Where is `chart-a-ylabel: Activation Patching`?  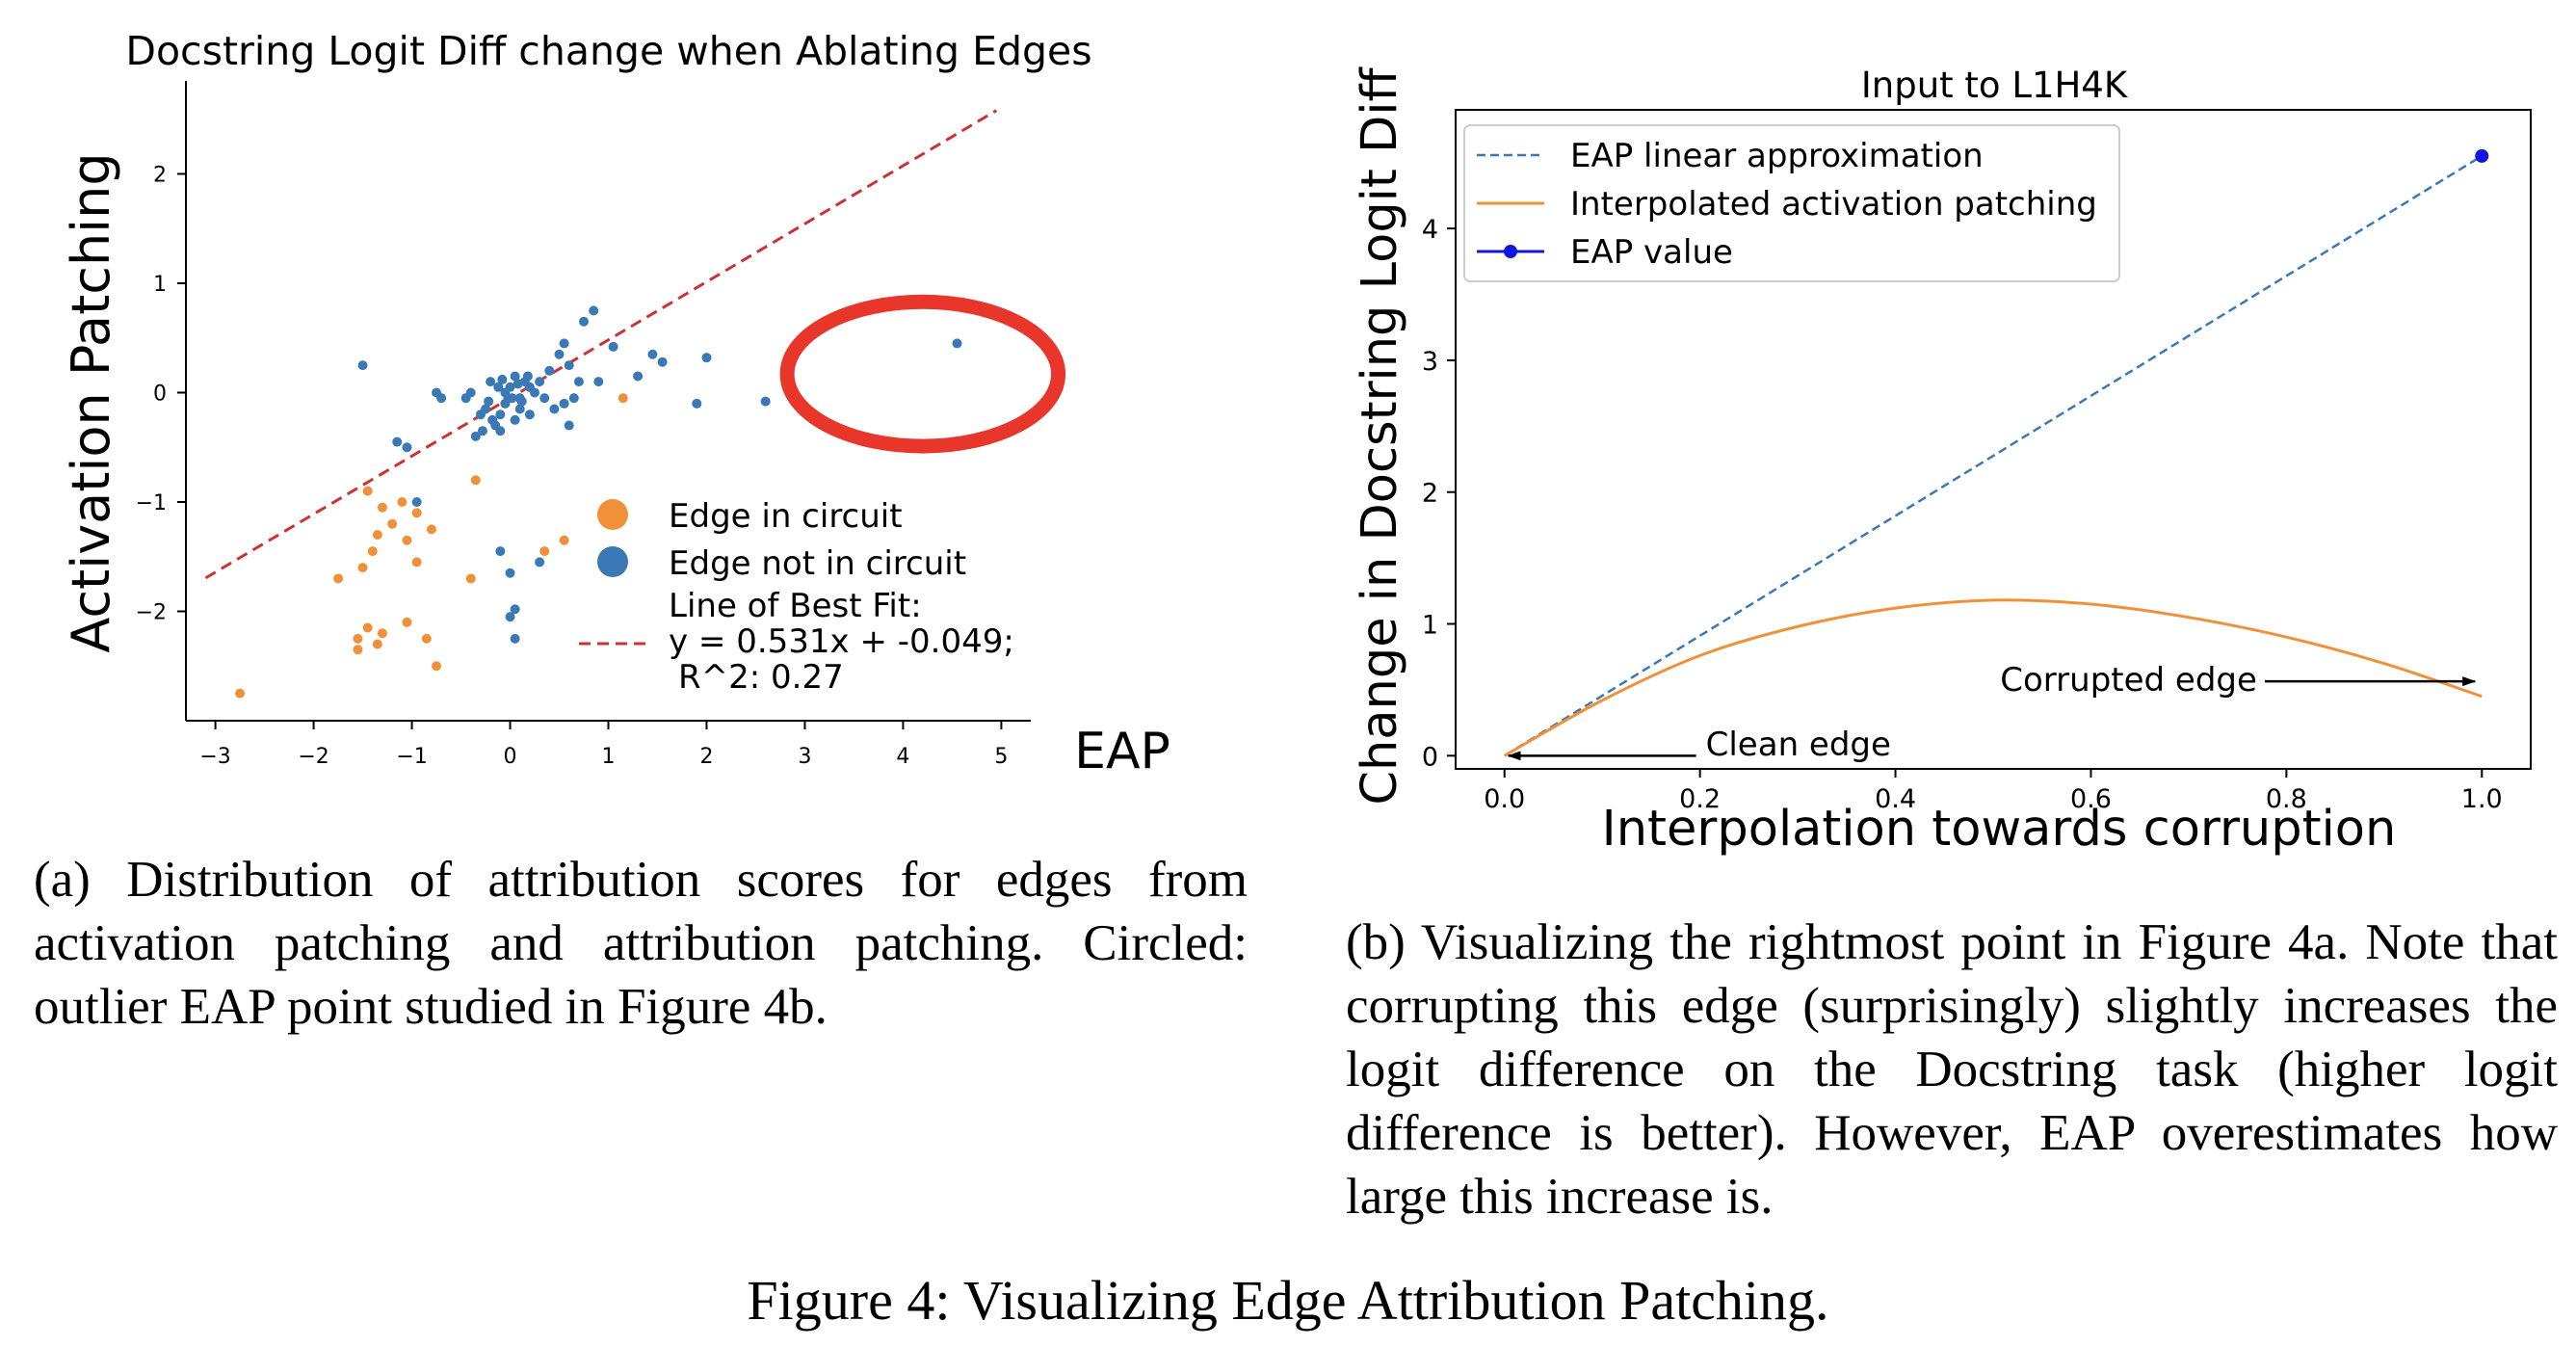
chart-a-ylabel: Activation Patching is located at coordinates (91, 402).